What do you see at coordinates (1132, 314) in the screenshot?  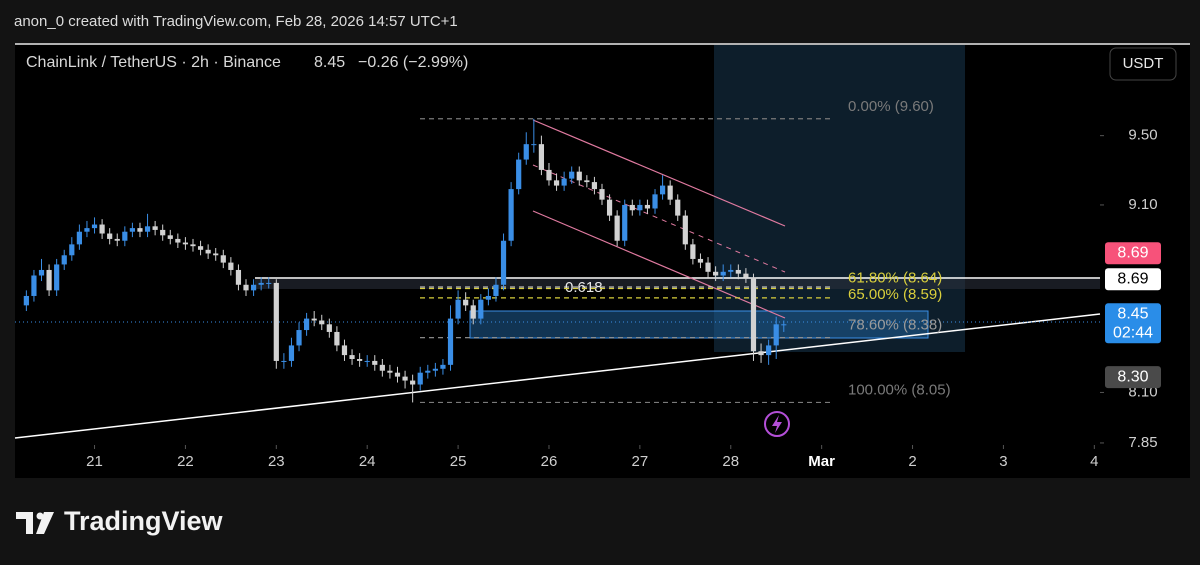 I see `price-label: 8.45` at bounding box center [1132, 314].